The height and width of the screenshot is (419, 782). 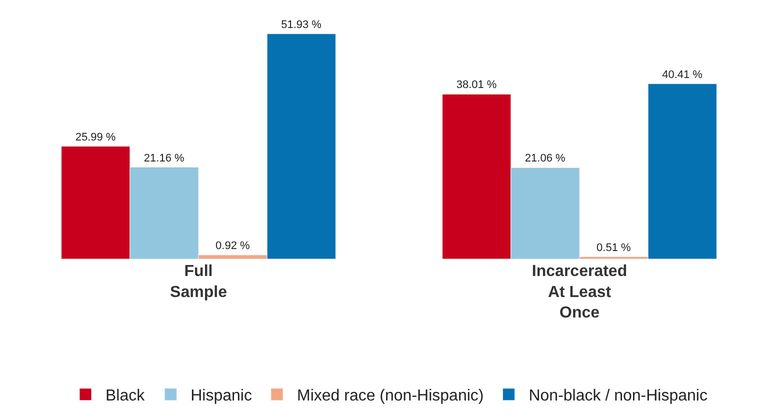 I want to click on data-label: 0.92 %, so click(x=233, y=246).